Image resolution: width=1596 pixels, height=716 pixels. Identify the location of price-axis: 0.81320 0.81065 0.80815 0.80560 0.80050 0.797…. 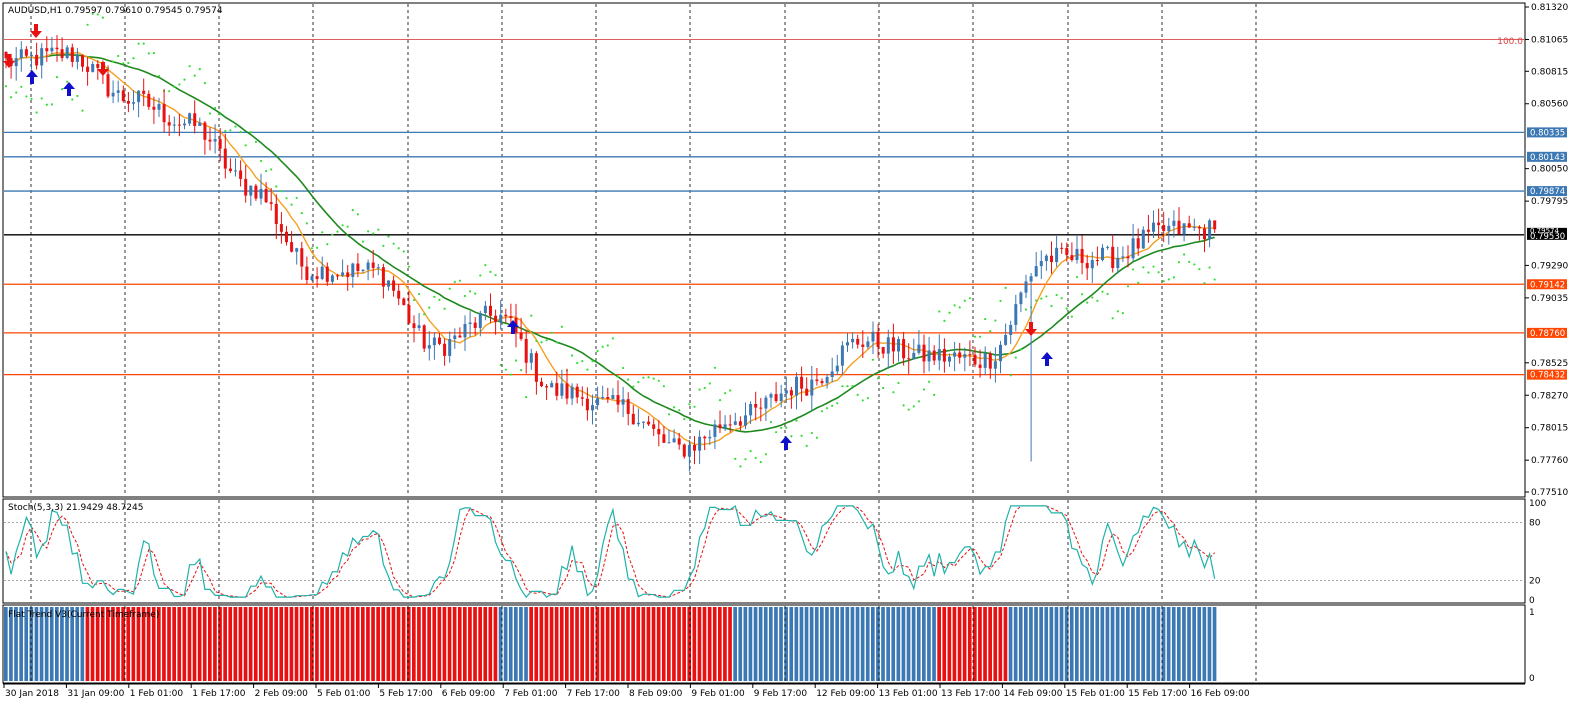
(1546, 250).